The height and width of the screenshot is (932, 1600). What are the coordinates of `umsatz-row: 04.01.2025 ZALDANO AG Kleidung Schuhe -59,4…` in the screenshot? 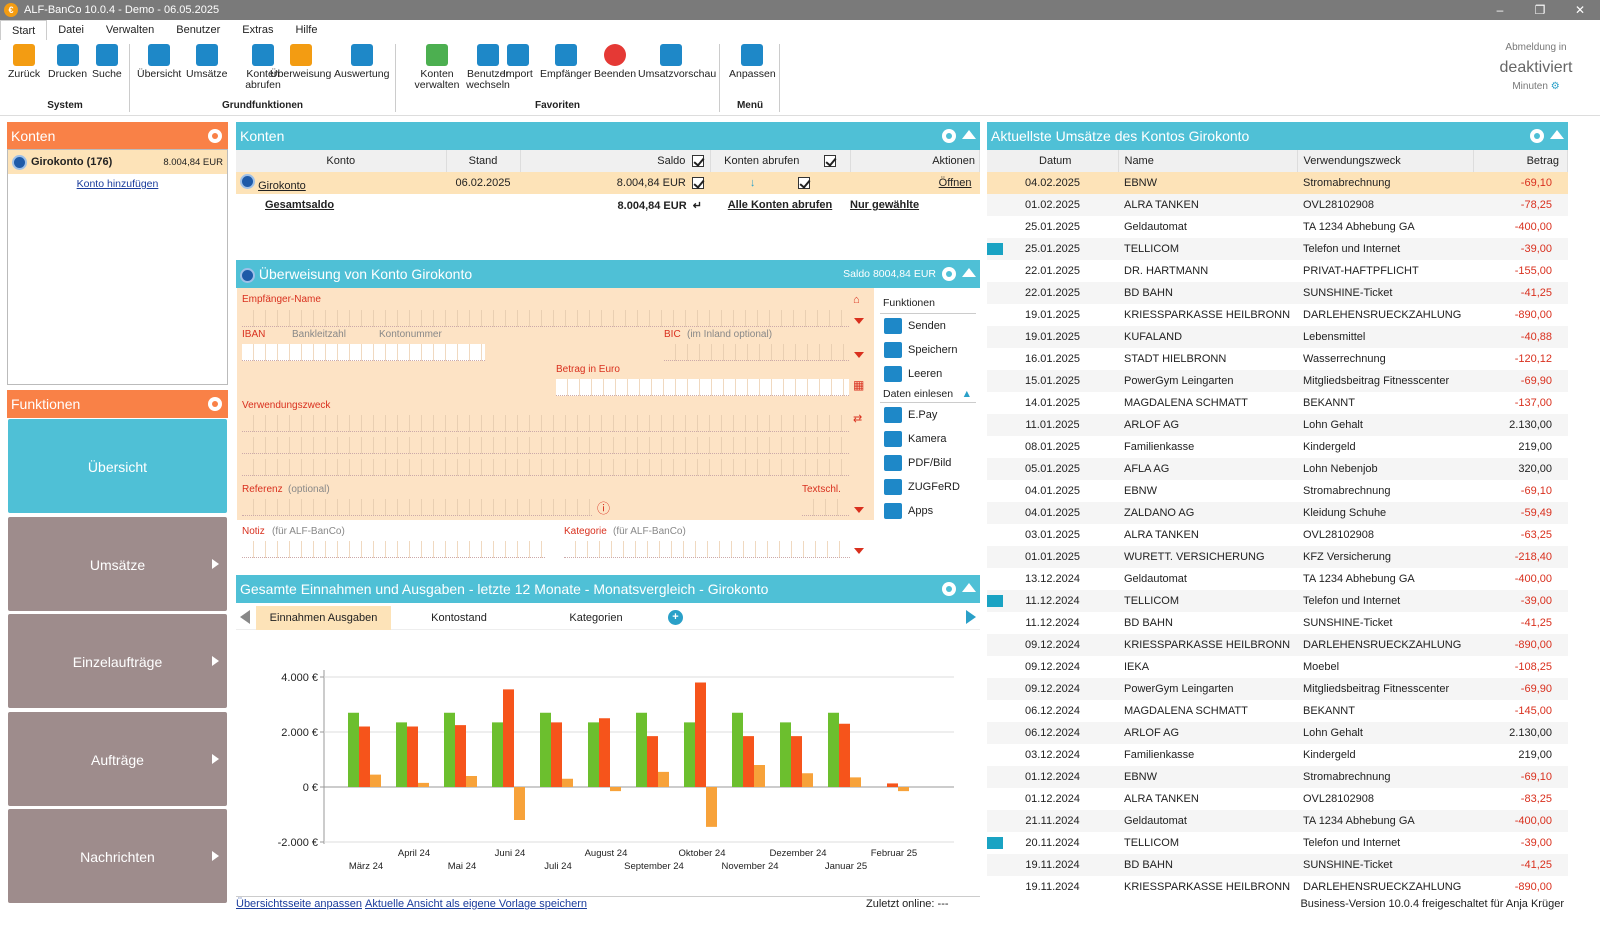 It's located at (1277, 513).